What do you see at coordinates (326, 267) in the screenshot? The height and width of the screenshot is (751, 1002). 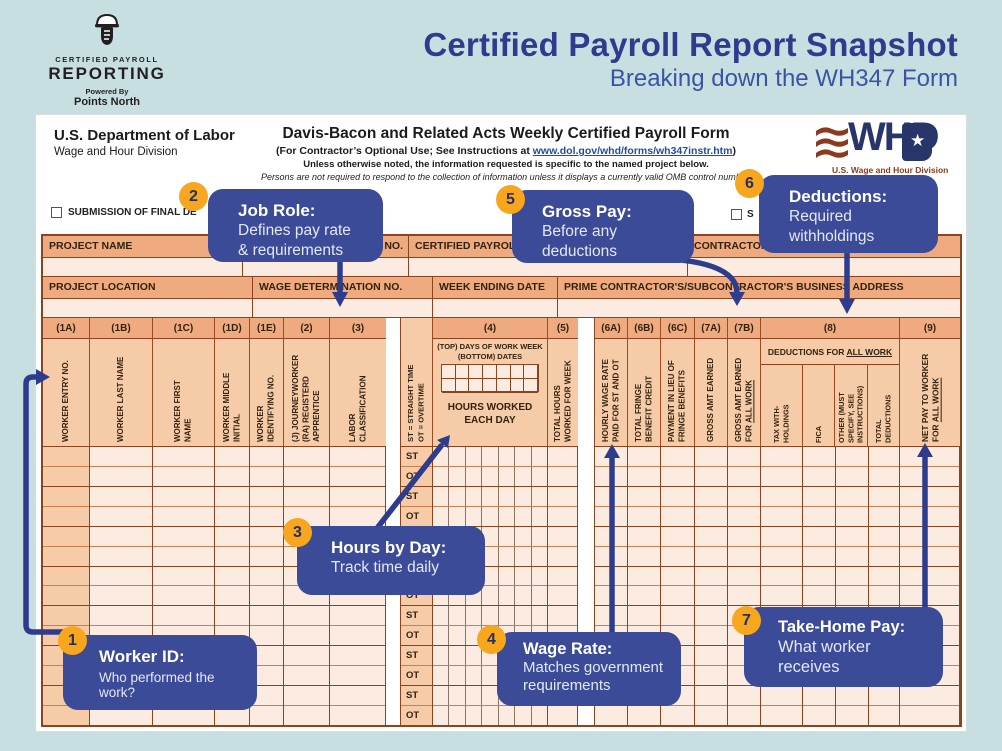 I see `payroll-no-input` at bounding box center [326, 267].